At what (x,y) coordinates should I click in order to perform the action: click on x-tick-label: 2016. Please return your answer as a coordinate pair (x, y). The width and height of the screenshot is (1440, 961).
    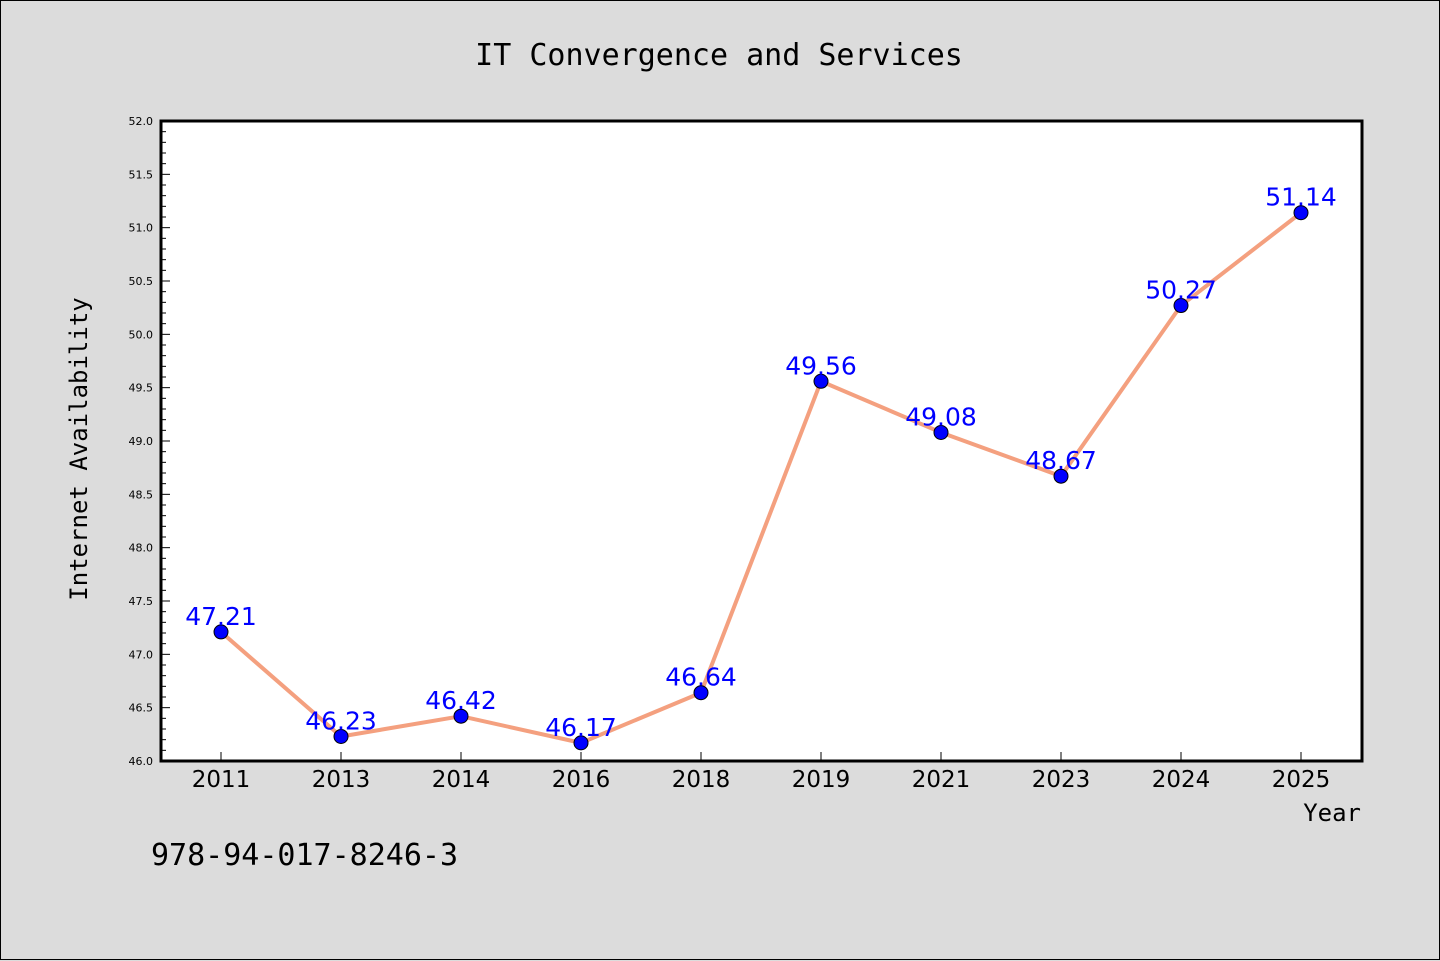
    Looking at the image, I should click on (581, 780).